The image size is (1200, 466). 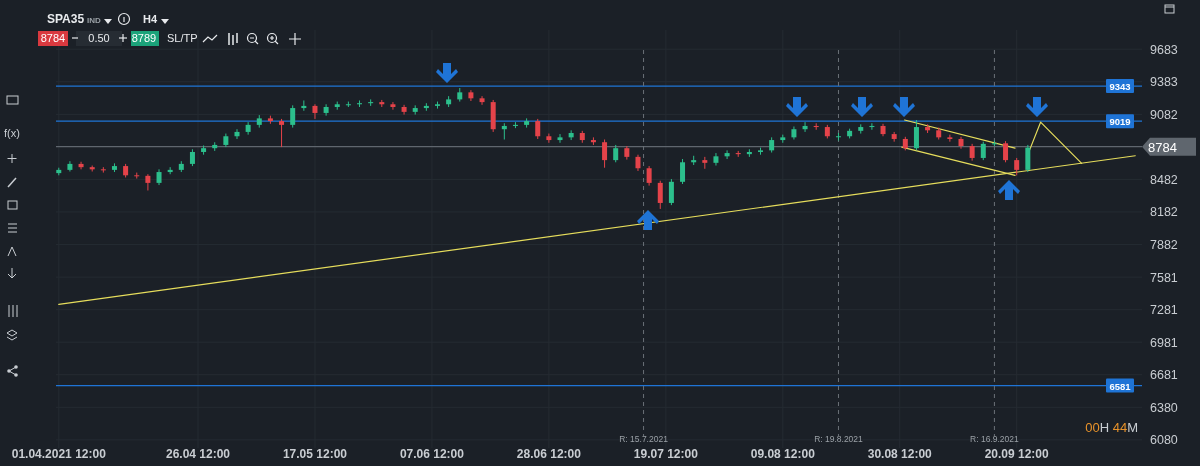 What do you see at coordinates (1120, 386) in the screenshot?
I see `ref-line-label: 6581` at bounding box center [1120, 386].